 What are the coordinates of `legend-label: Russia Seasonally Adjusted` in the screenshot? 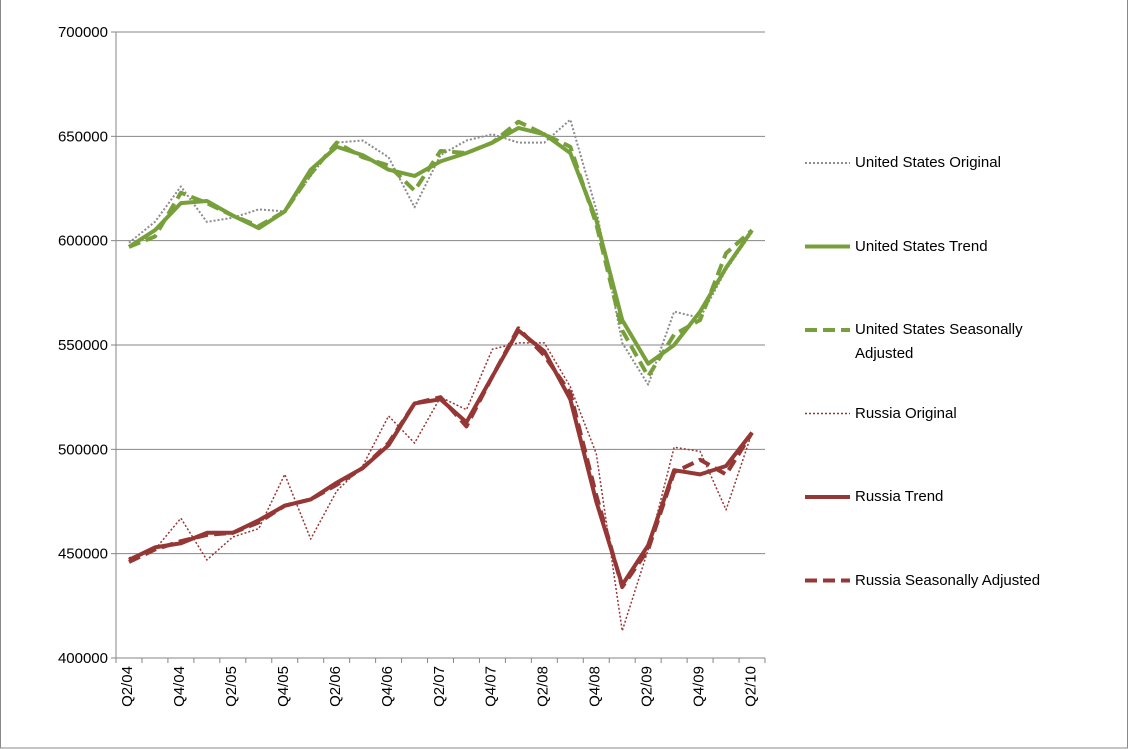 It's located at (948, 580).